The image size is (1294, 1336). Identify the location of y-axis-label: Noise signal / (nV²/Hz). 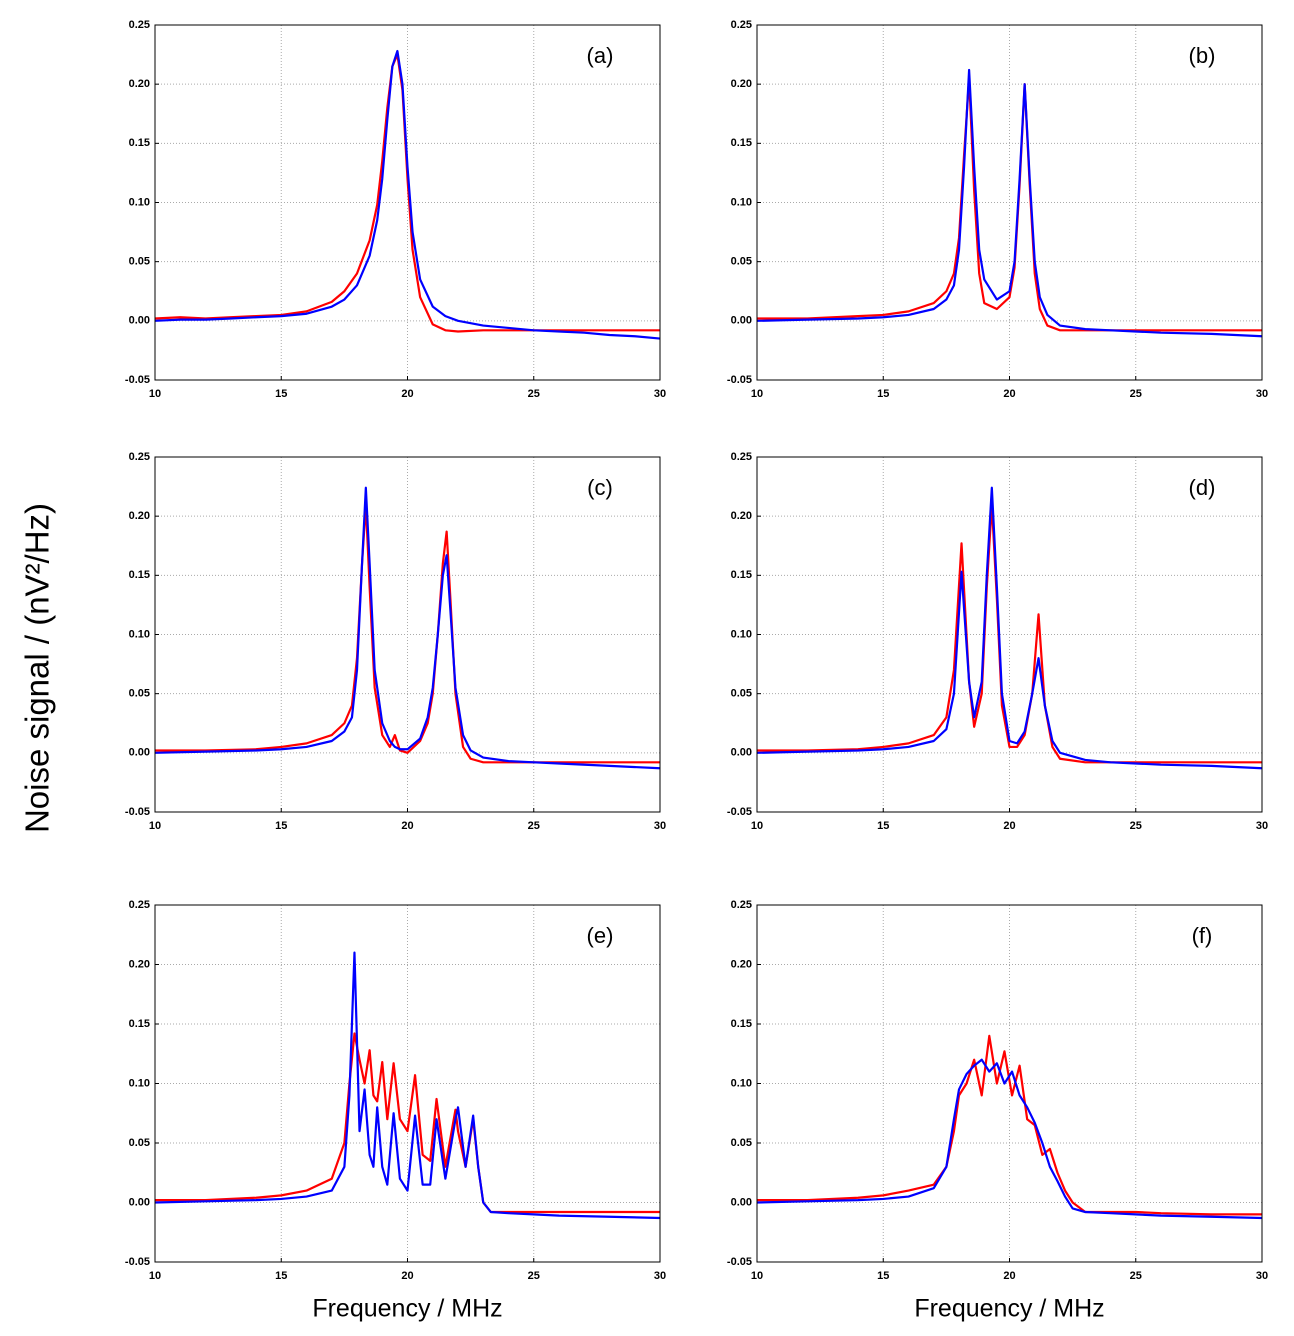
(37, 668).